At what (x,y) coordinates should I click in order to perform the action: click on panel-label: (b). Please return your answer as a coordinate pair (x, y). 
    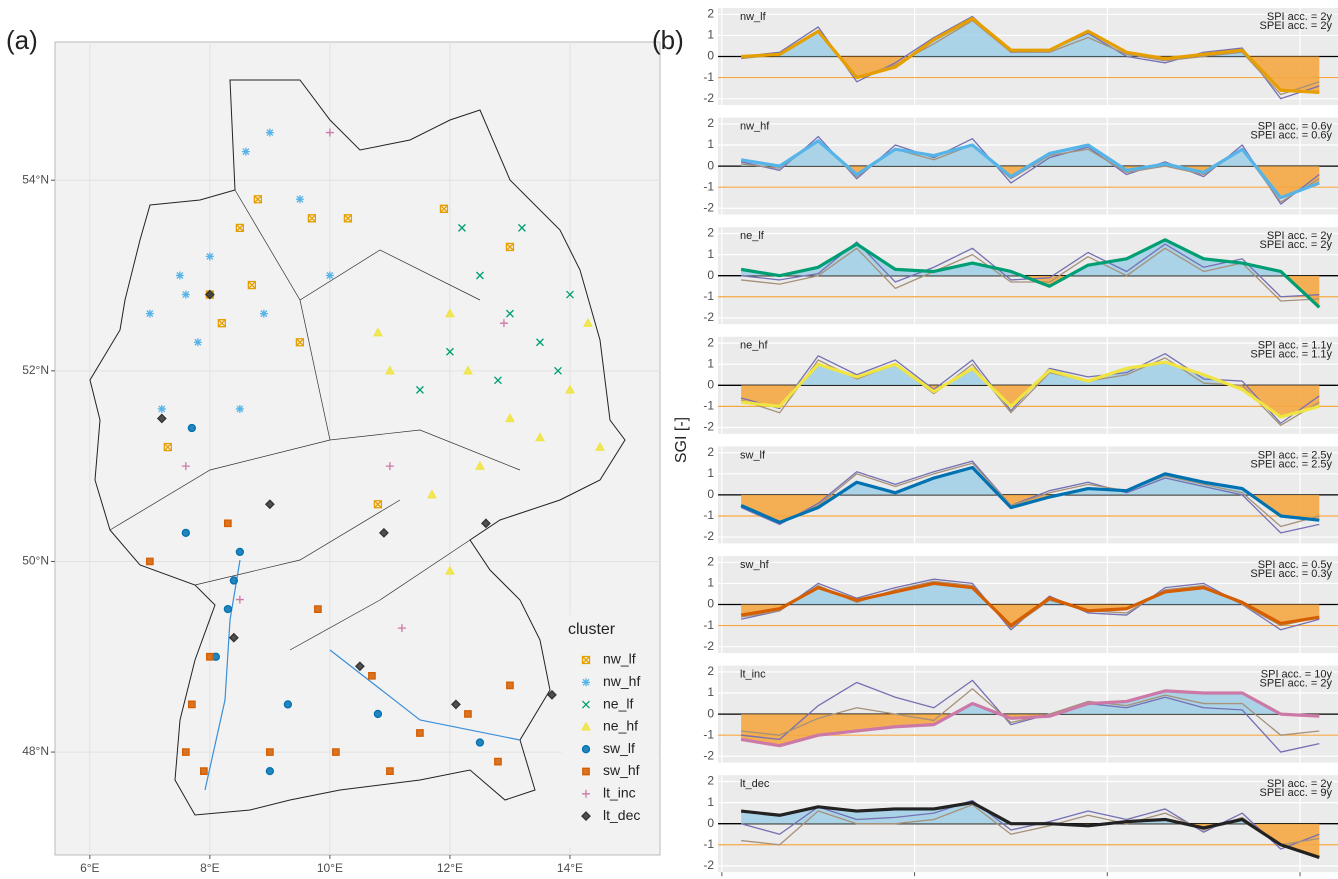
    Looking at the image, I should click on (668, 40).